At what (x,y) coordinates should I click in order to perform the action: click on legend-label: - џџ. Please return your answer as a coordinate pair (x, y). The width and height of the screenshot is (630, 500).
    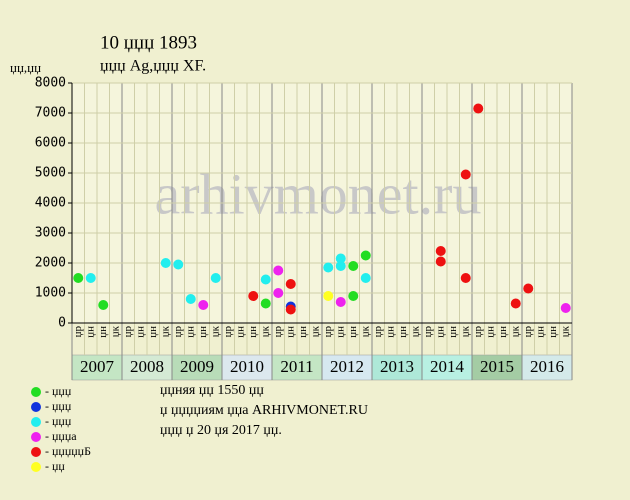
    Looking at the image, I should click on (55, 466).